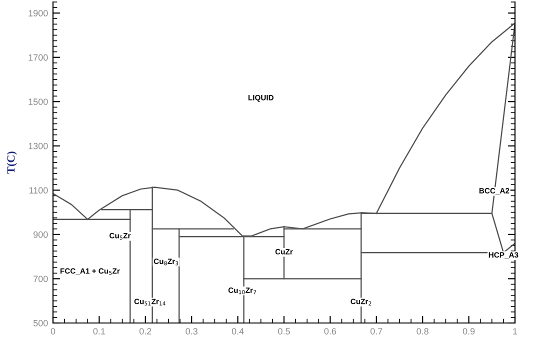 The width and height of the screenshot is (547, 349). I want to click on x-tick-label: 0.9, so click(468, 331).